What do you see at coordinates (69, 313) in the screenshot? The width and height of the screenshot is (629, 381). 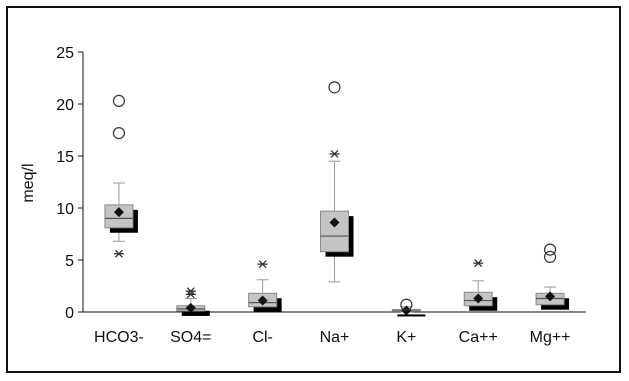 I see `y-tick-label: 0` at bounding box center [69, 313].